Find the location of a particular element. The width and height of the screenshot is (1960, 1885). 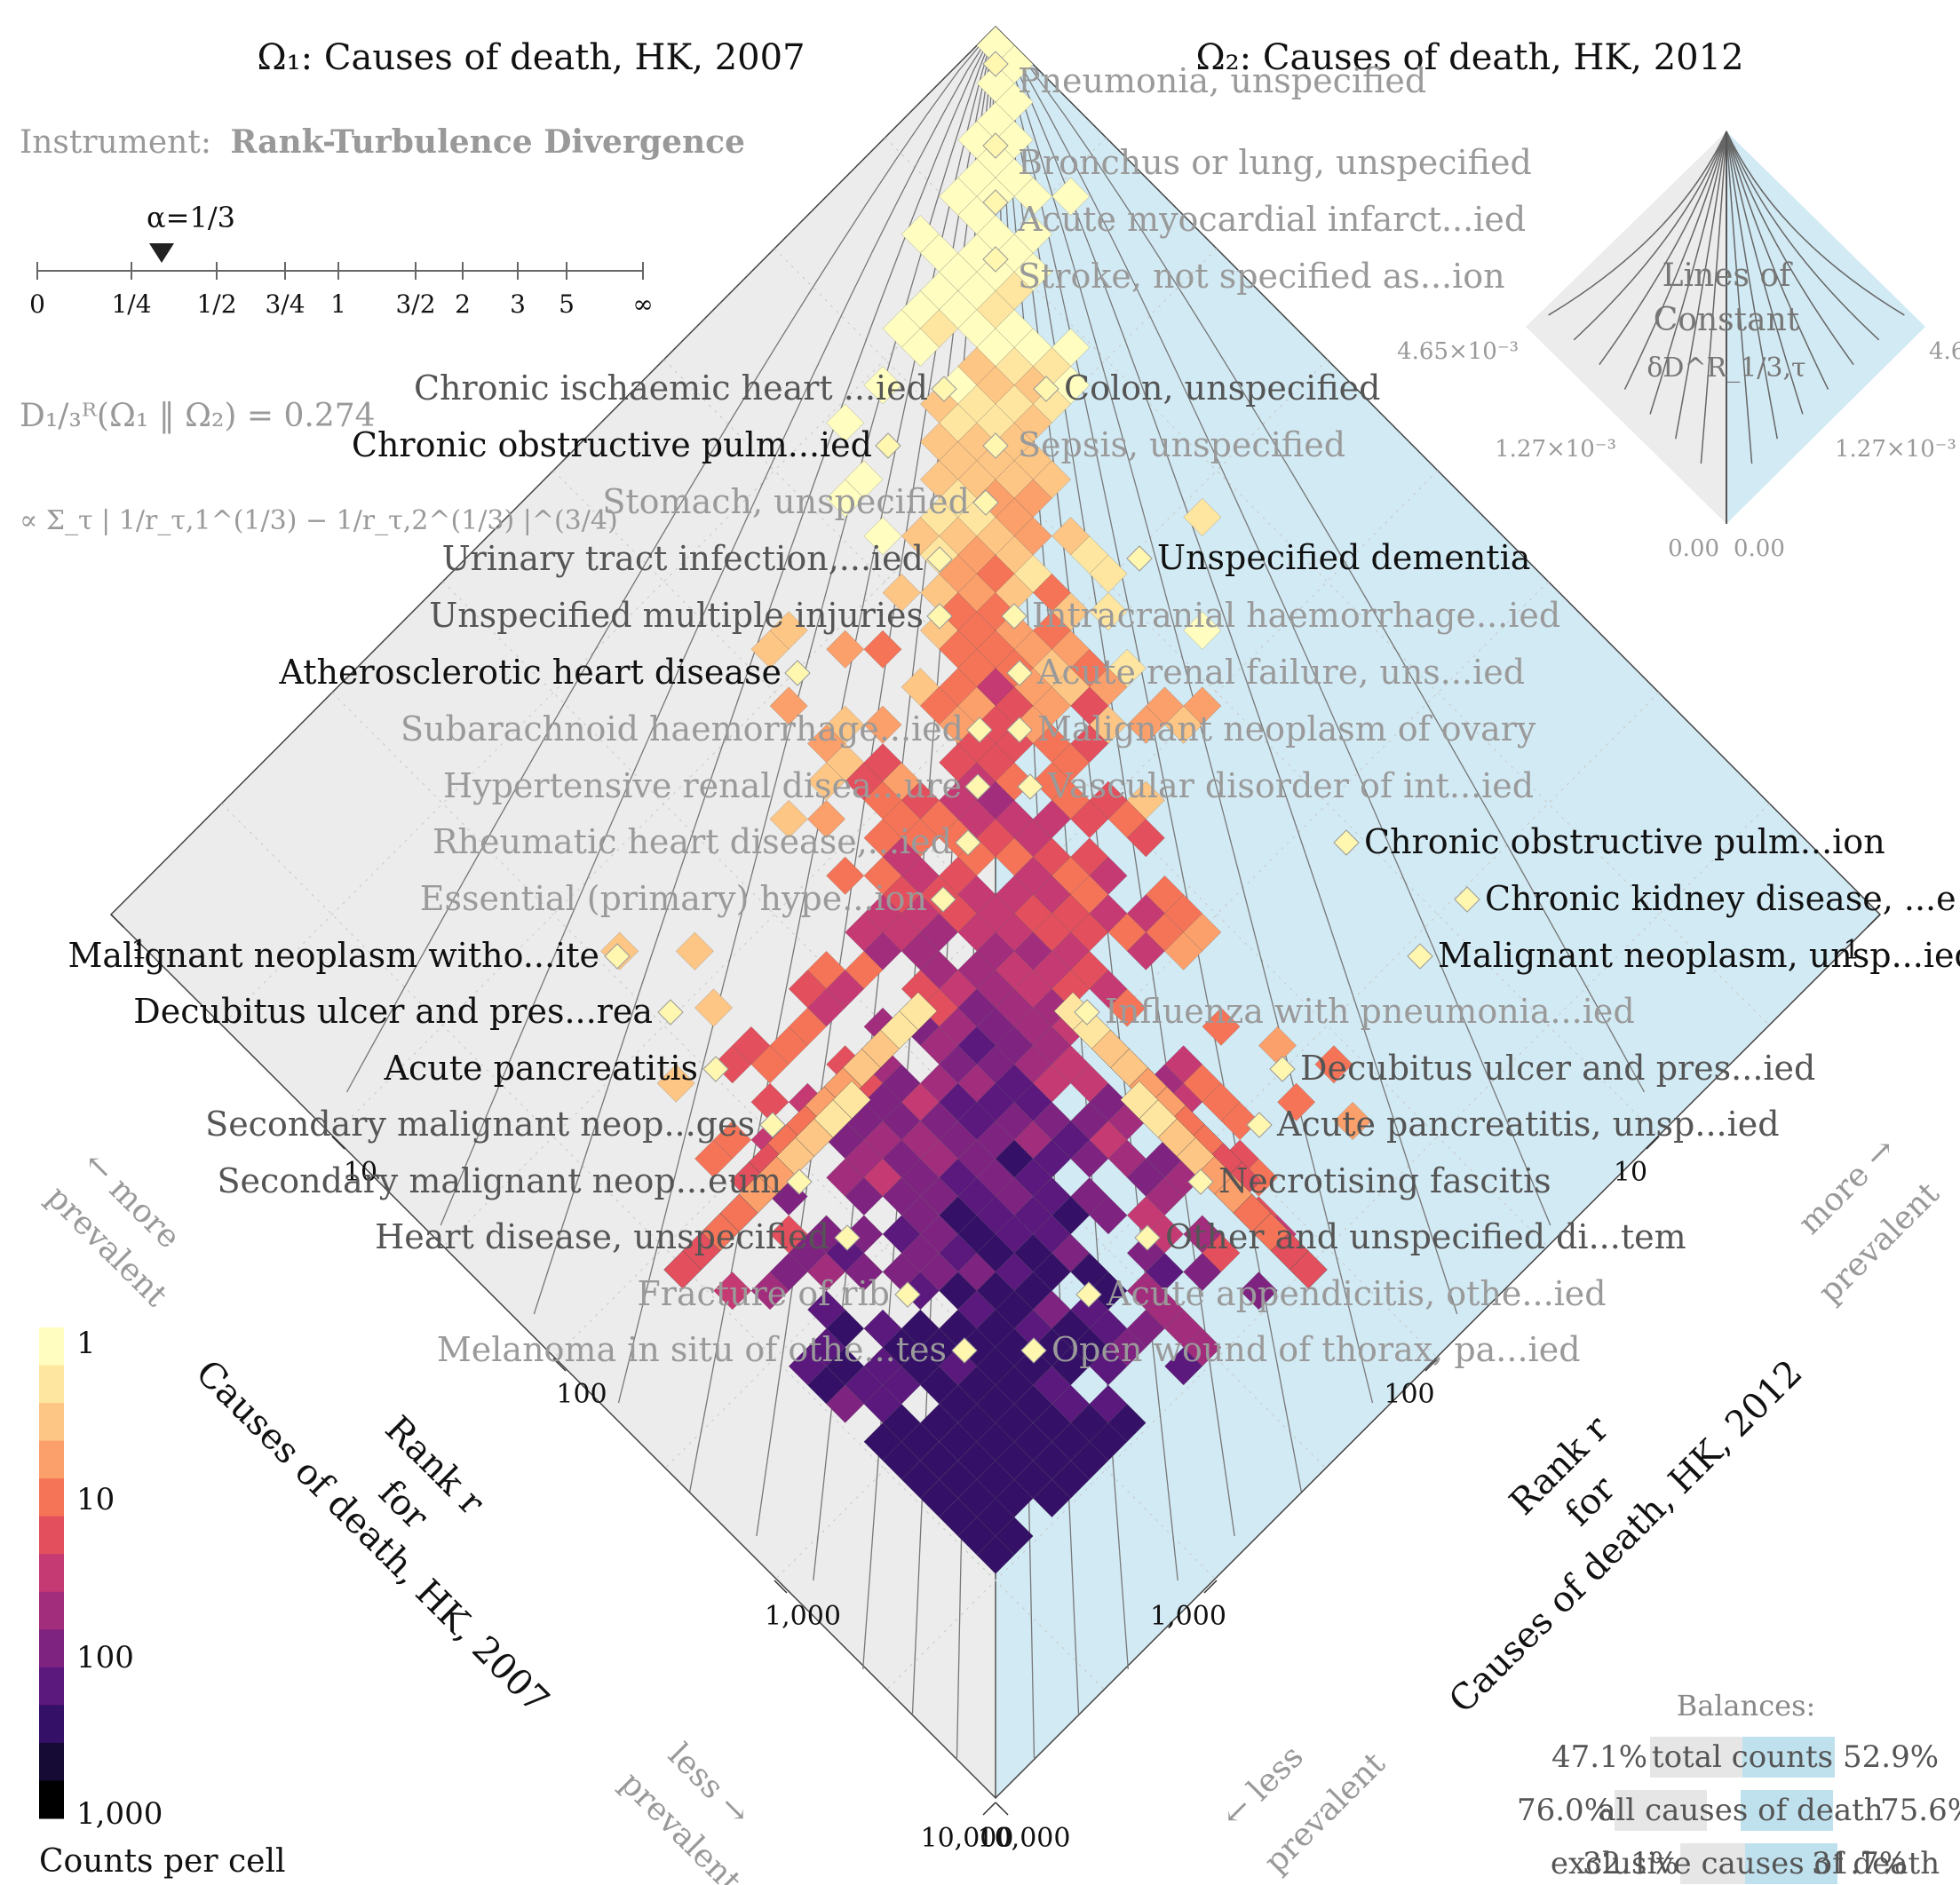

alpha-marker is located at coordinates (161, 253).